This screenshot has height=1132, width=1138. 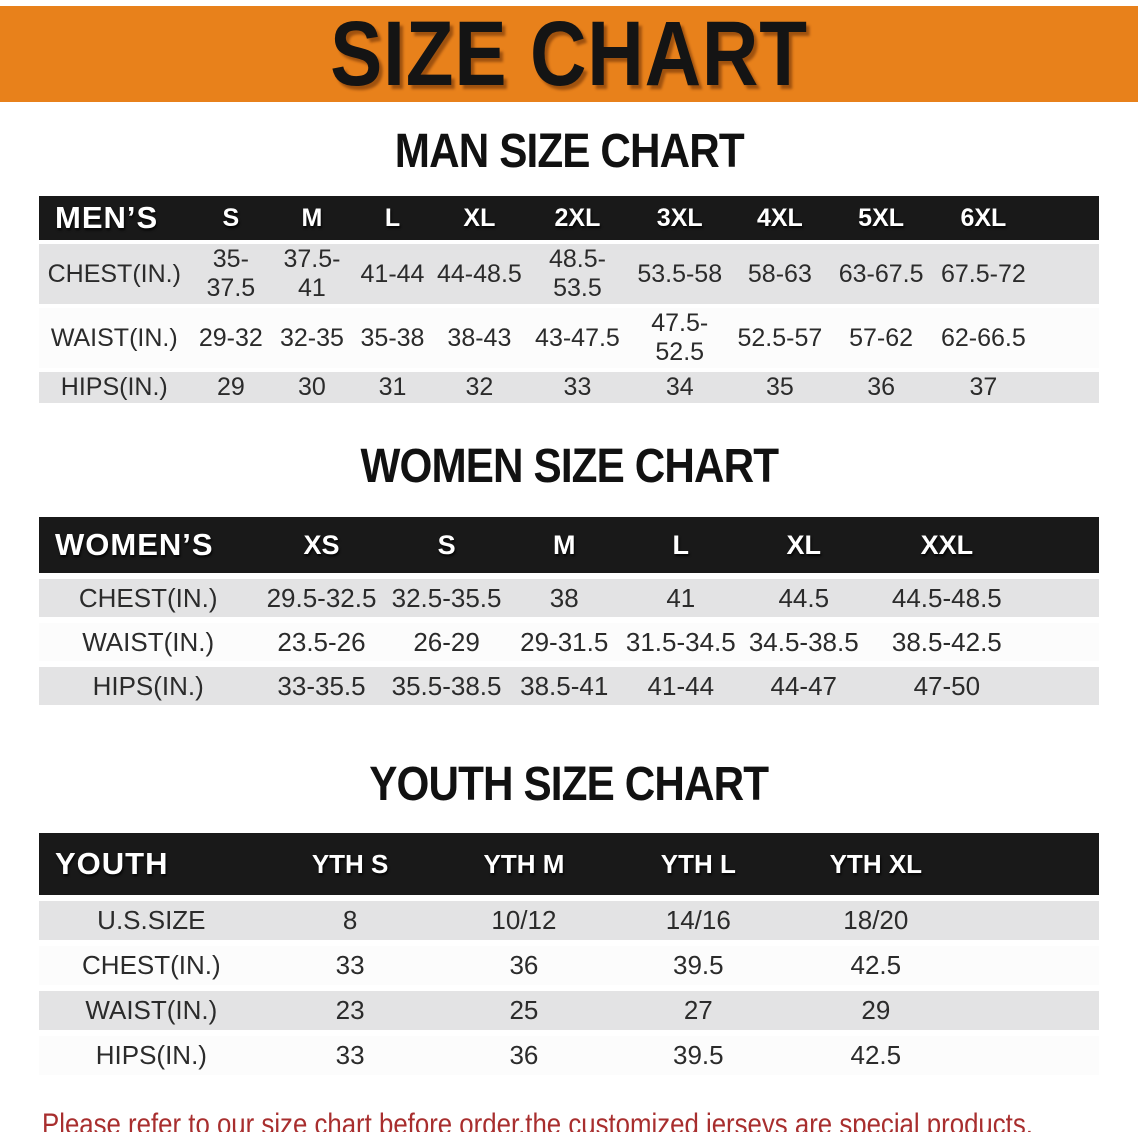 What do you see at coordinates (564, 641) in the screenshot?
I see `value-cell: 29-31.5` at bounding box center [564, 641].